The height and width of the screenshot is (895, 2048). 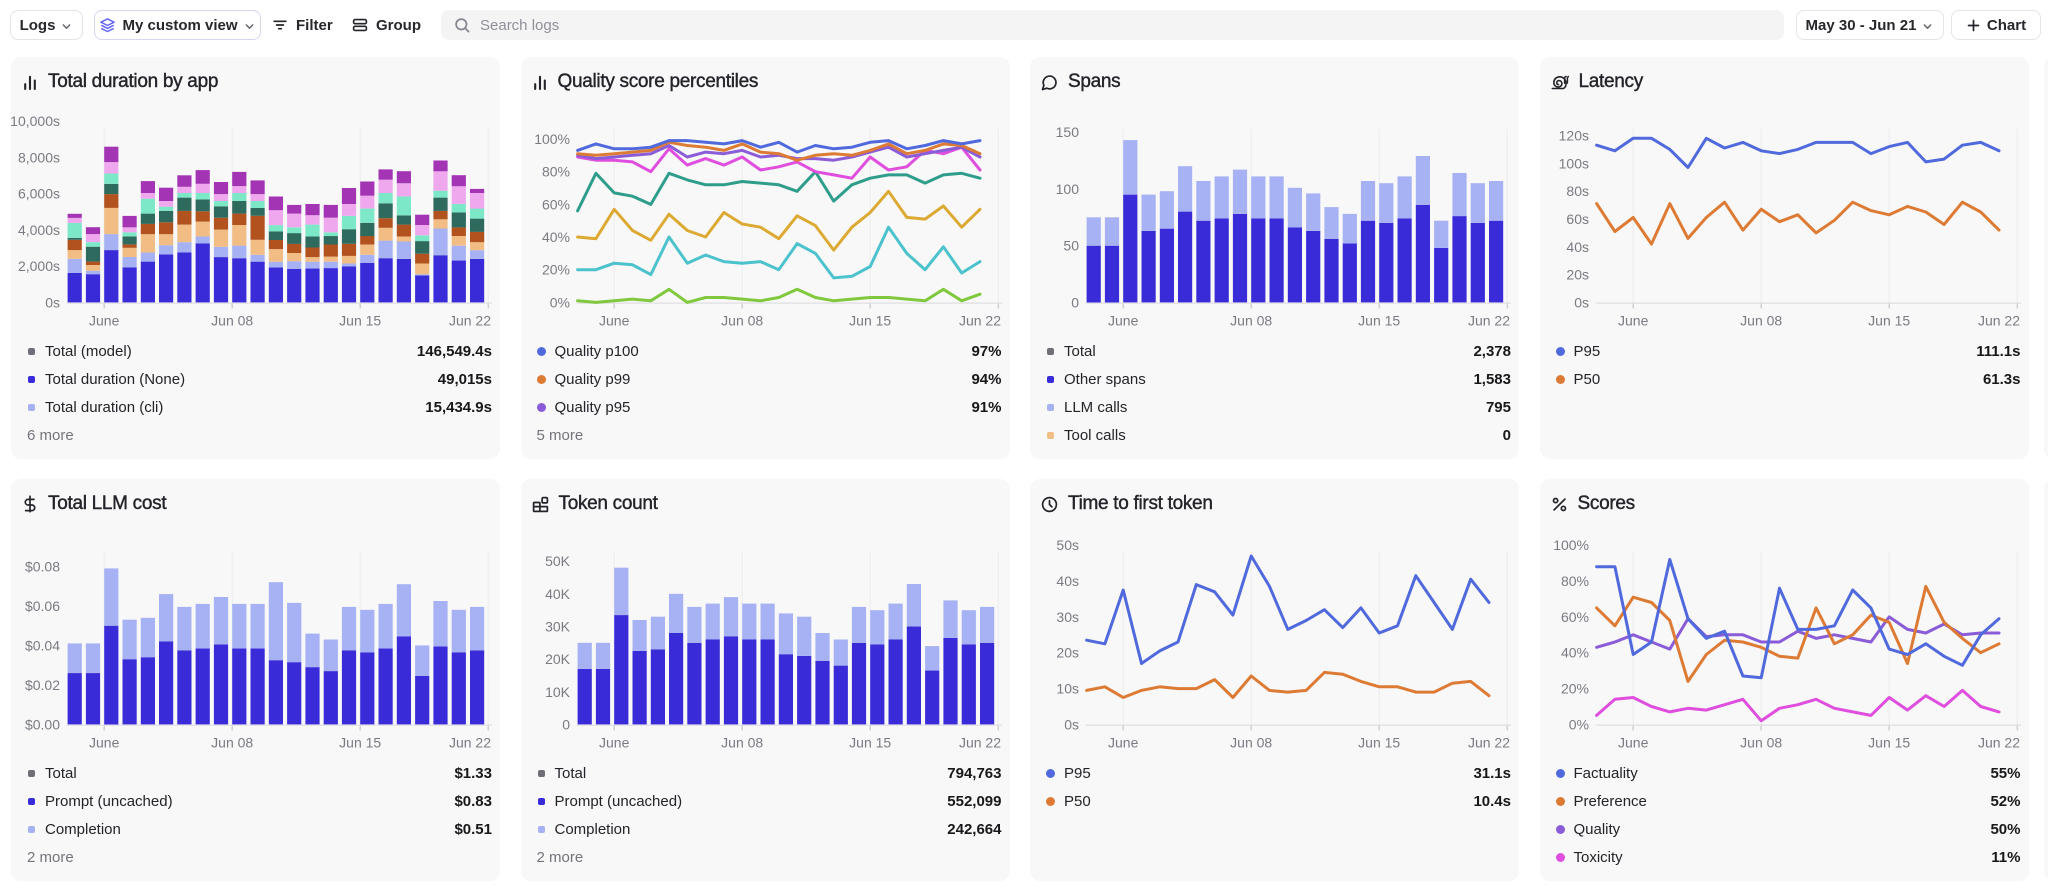 I want to click on svg-text: 60s, so click(x=1577, y=219).